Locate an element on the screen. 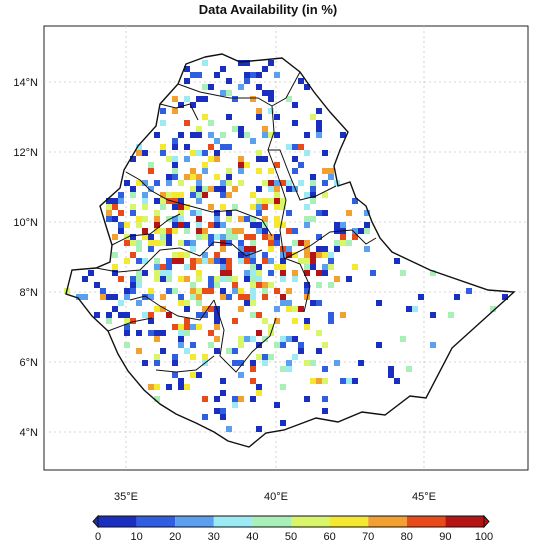 Image resolution: width=536 pixels, height=555 pixels. longitude-axis: 35°E 40°E 45°E is located at coordinates (275, 497).